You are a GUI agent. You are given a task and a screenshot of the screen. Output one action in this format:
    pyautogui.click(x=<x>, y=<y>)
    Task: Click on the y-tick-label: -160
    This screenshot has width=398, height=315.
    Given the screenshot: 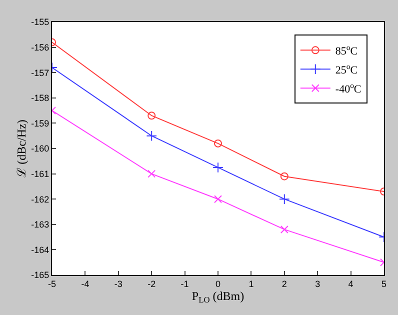 What is the action you would take?
    pyautogui.click(x=40, y=149)
    